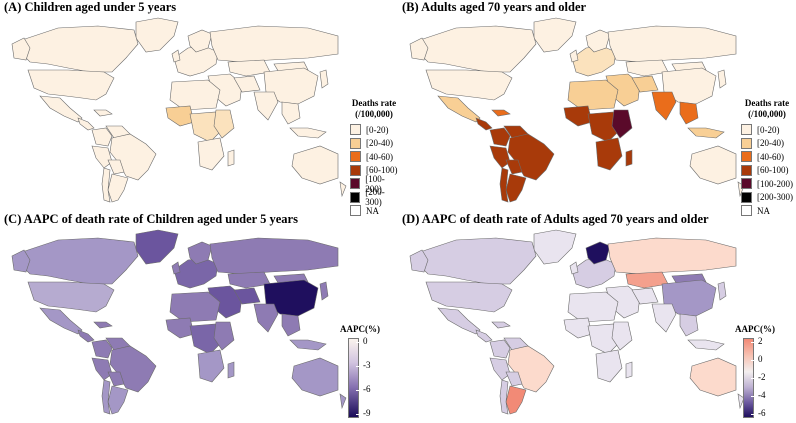  I want to click on region-russia, so click(672, 44).